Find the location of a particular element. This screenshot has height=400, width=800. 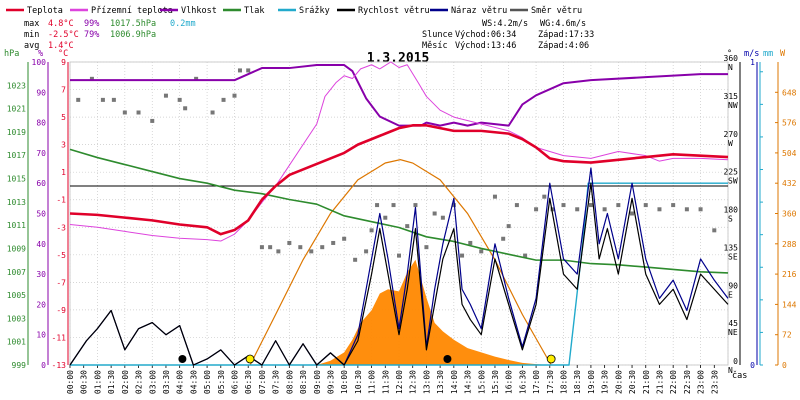

x-tick-5: 02:30 is located at coordinates (139, 382).